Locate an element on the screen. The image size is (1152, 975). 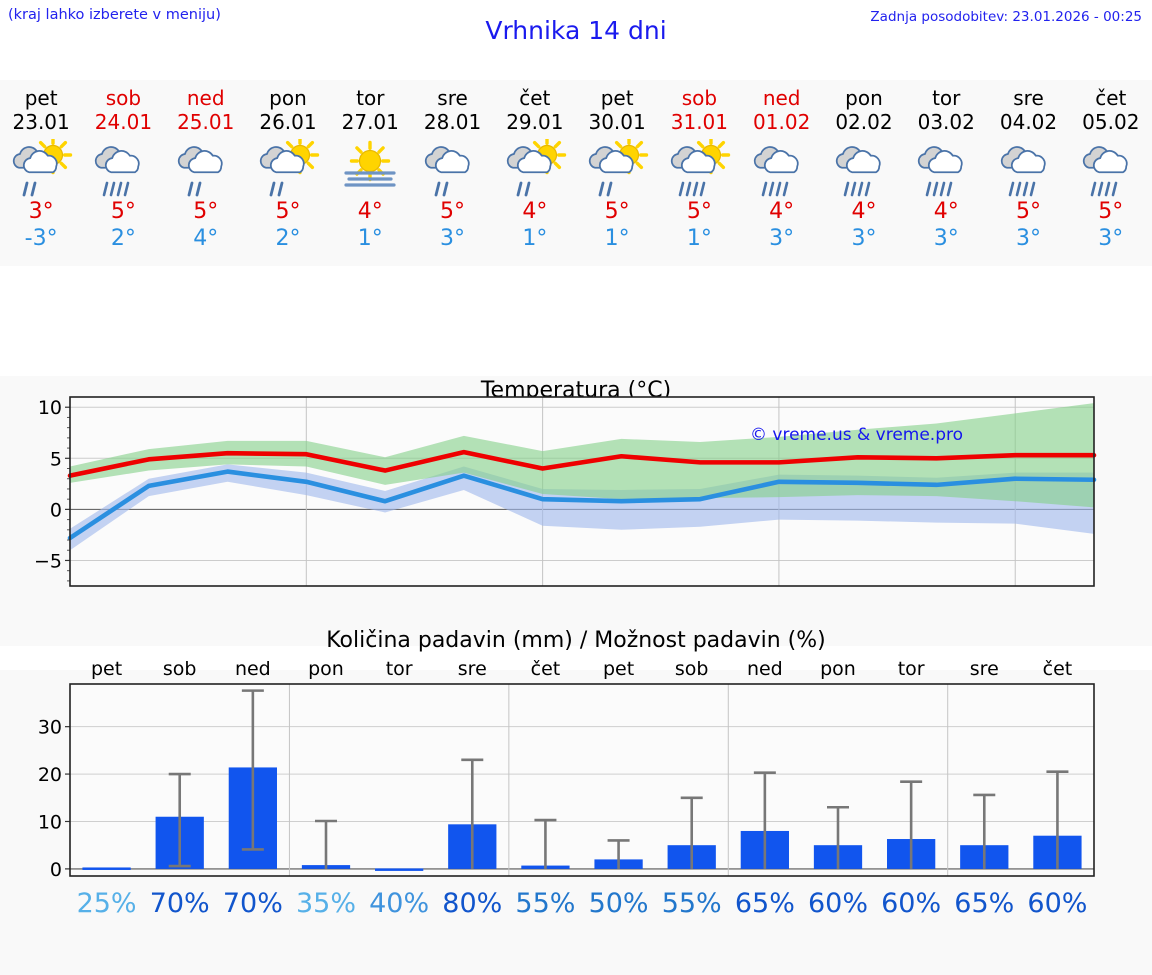
day-date: 25.01 is located at coordinates (206, 122).